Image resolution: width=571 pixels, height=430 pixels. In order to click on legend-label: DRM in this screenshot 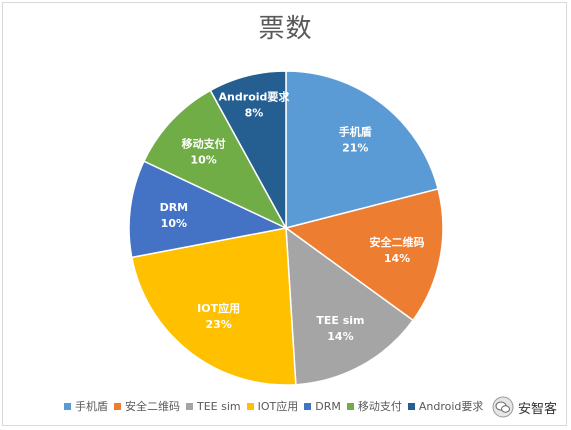, I will do `click(328, 406)`.